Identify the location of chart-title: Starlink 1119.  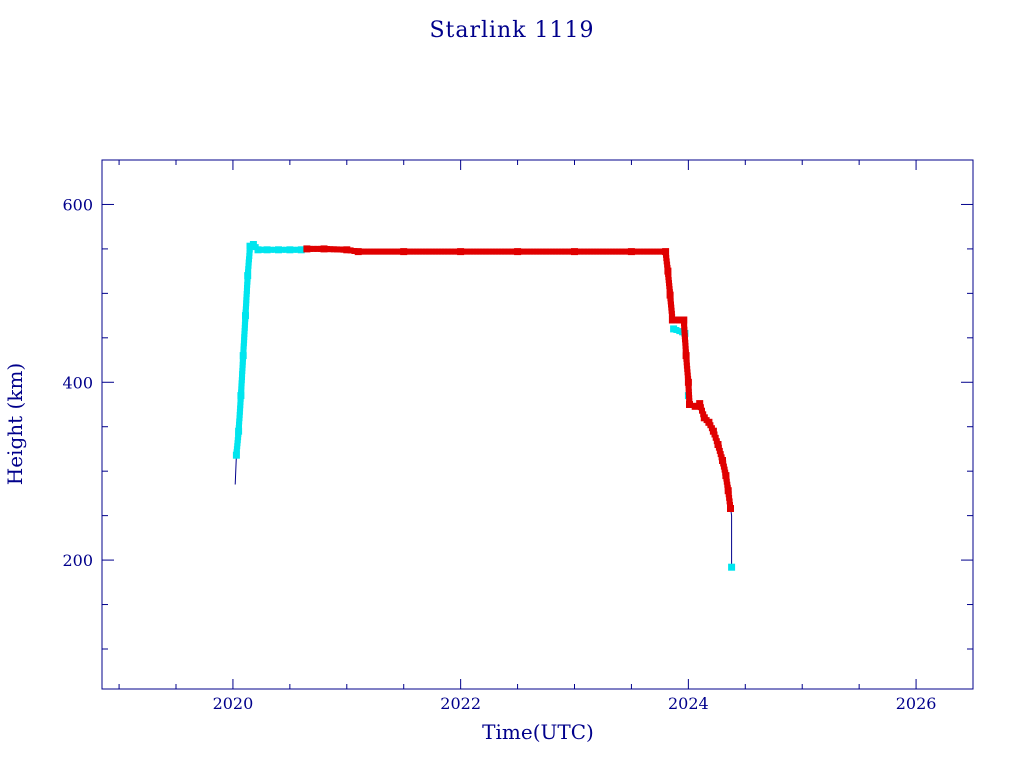
(511, 30).